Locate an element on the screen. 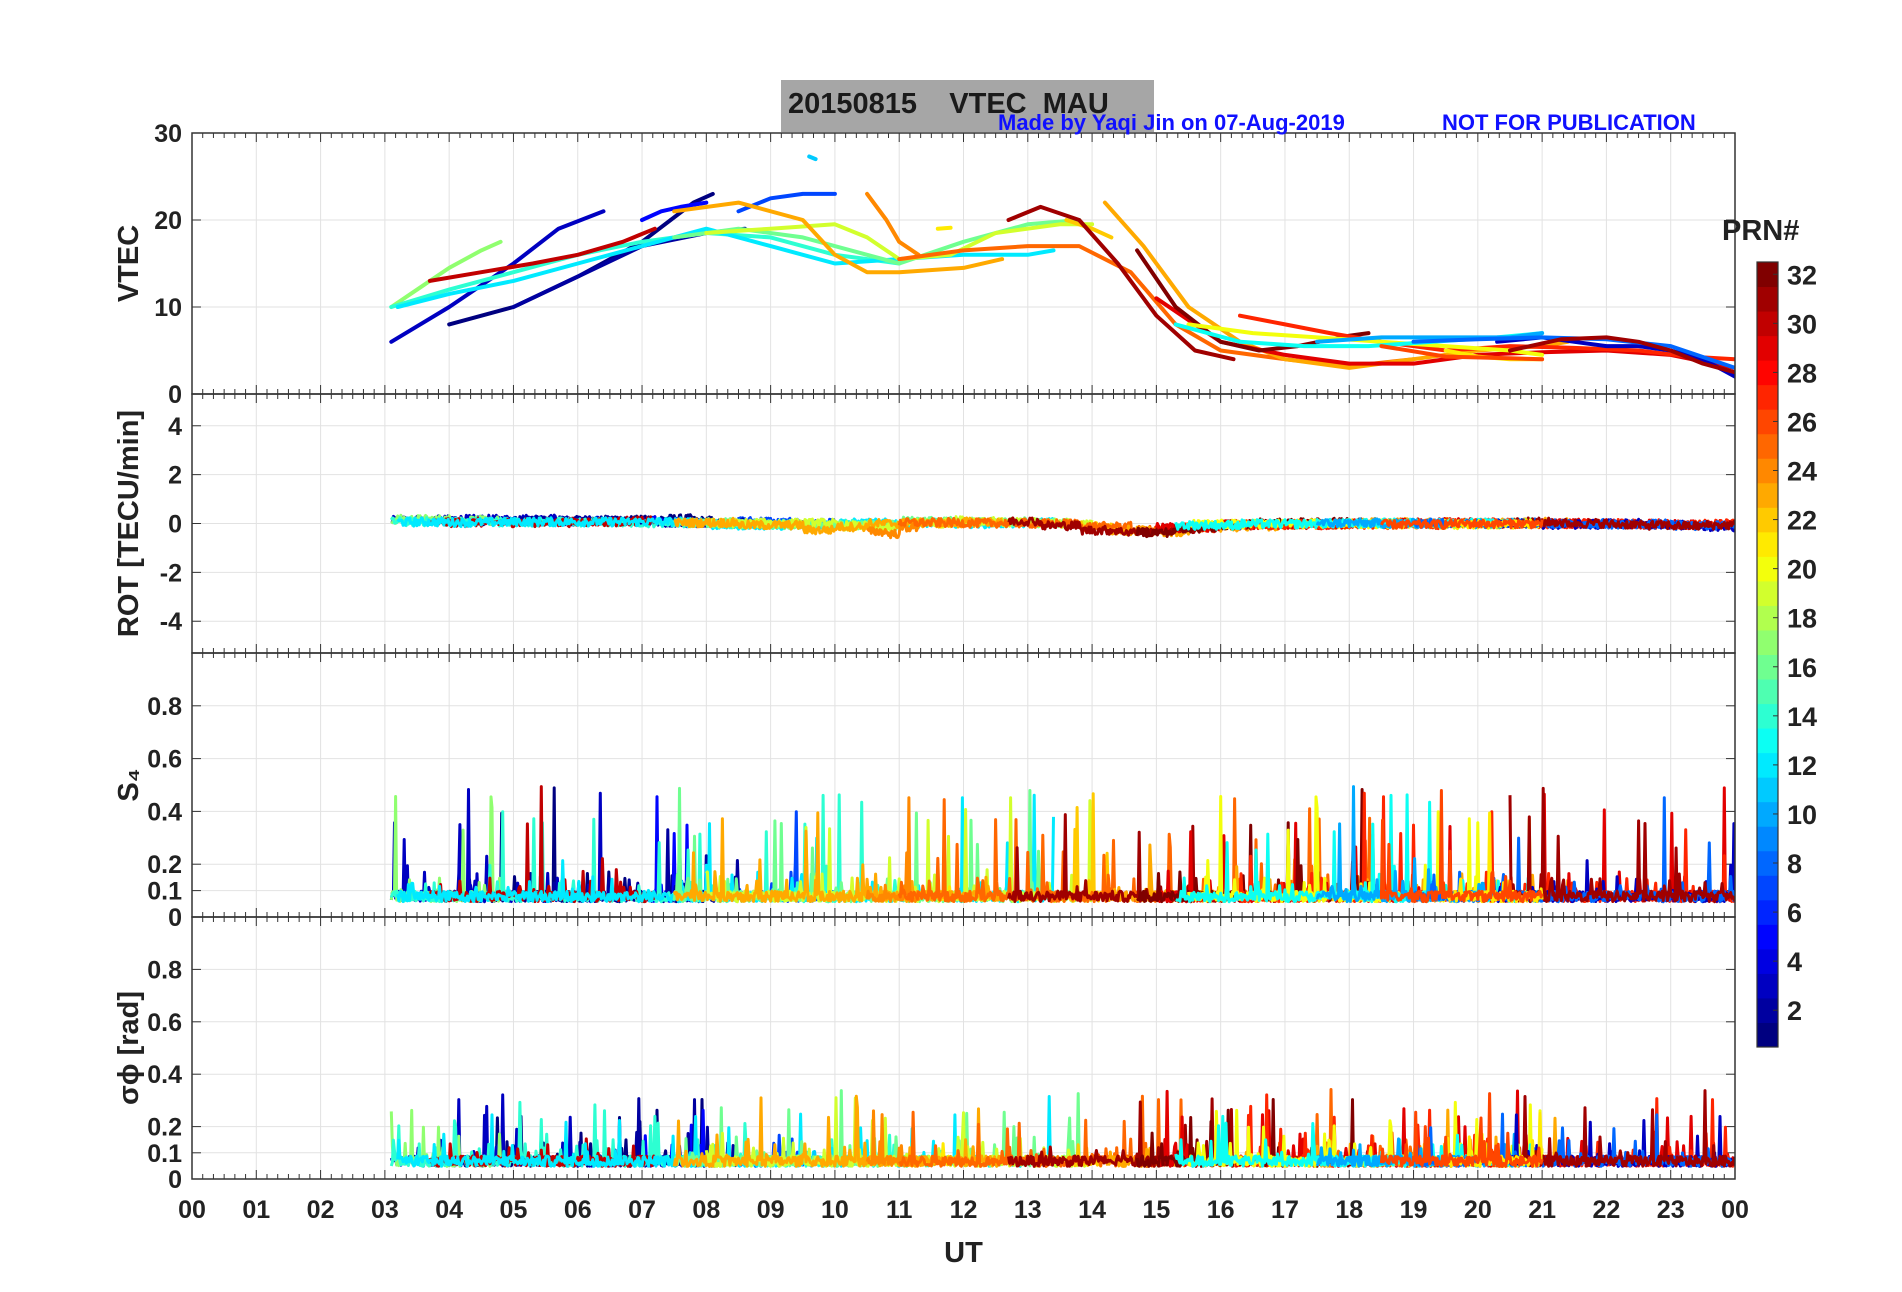 This screenshot has width=1902, height=1292. x-tick-label: 21 is located at coordinates (1542, 1210).